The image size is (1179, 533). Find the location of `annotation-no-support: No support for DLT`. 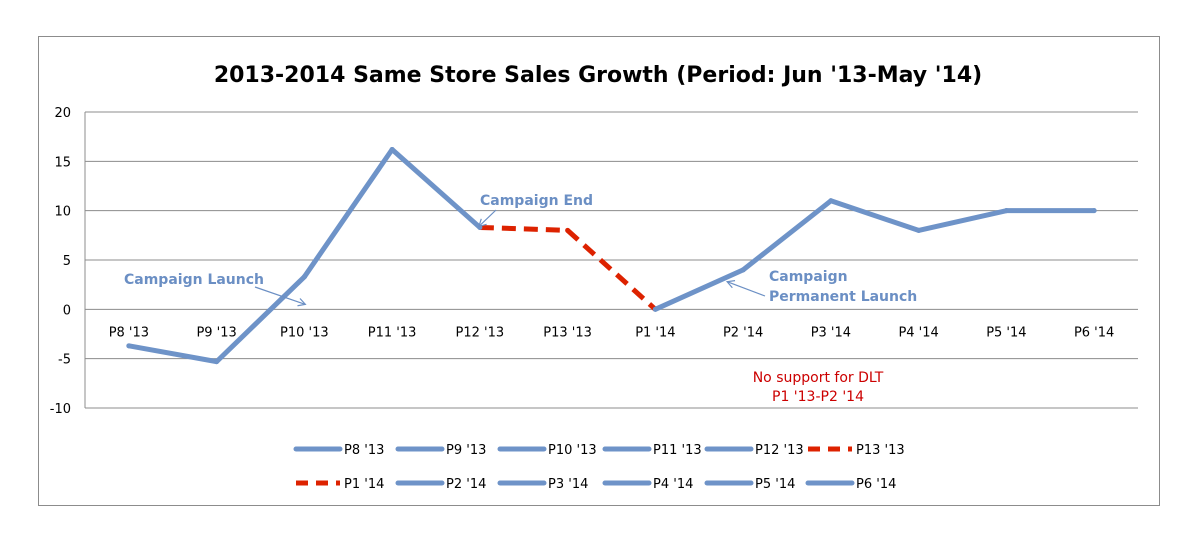

annotation-no-support: No support for DLT is located at coordinates (818, 378).